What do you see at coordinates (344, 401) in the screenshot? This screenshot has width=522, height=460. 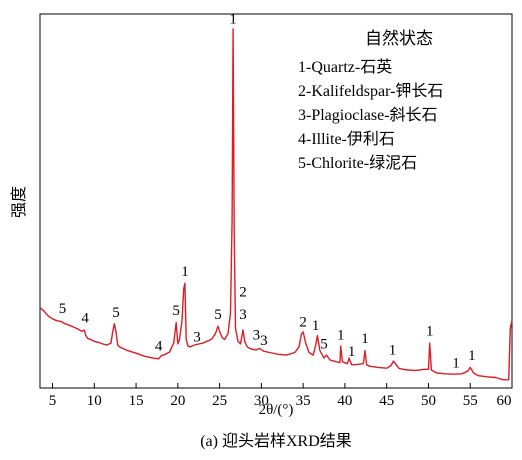 I see `x-tick-label: 40` at bounding box center [344, 401].